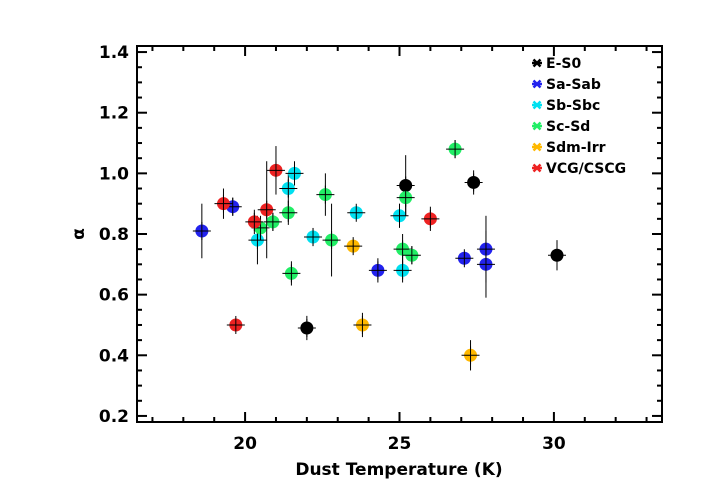 The width and height of the screenshot is (702, 502). What do you see at coordinates (114, 296) in the screenshot?
I see `y-tick-label: 0.6` at bounding box center [114, 296].